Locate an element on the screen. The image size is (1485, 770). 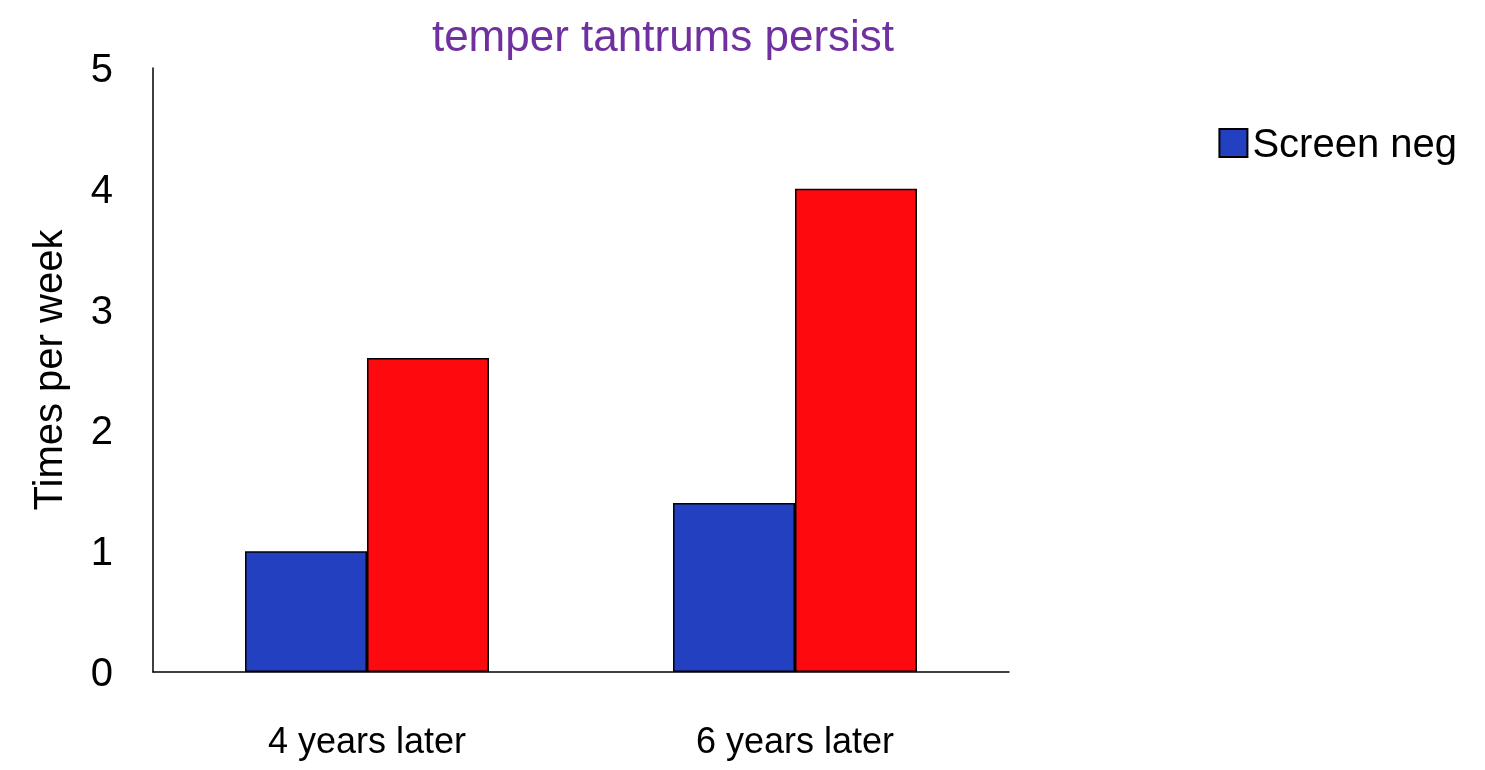
legend-label: Screen neg is located at coordinates (1354, 143).